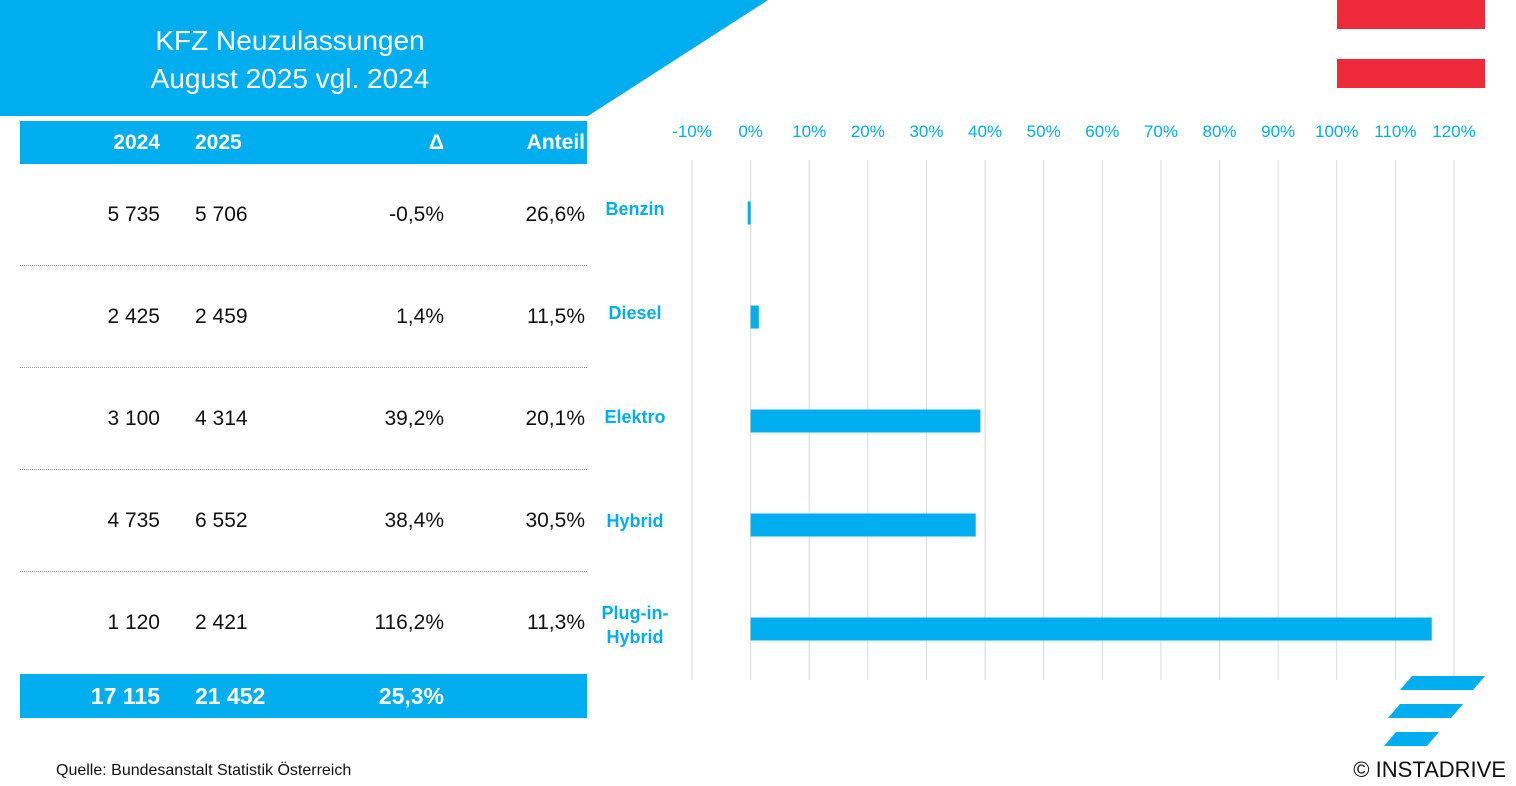 Image resolution: width=1516 pixels, height=786 pixels. What do you see at coordinates (303, 521) in the screenshot?
I see `table-row-hybrid: 4 735 6 552 38,4% 30,5%` at bounding box center [303, 521].